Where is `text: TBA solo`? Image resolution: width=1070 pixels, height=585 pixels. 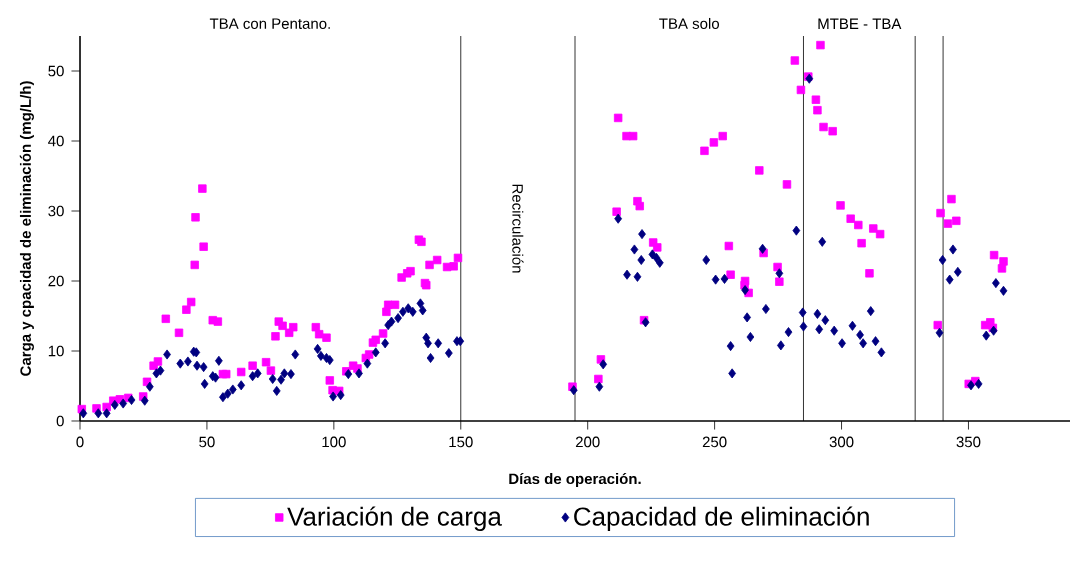
text: TBA solo is located at coordinates (689, 23).